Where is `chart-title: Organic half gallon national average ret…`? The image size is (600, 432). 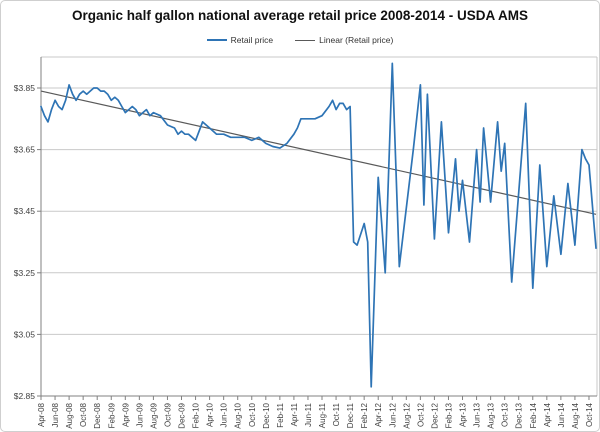 chart-title: Organic half gallon national average ret… is located at coordinates (300, 15).